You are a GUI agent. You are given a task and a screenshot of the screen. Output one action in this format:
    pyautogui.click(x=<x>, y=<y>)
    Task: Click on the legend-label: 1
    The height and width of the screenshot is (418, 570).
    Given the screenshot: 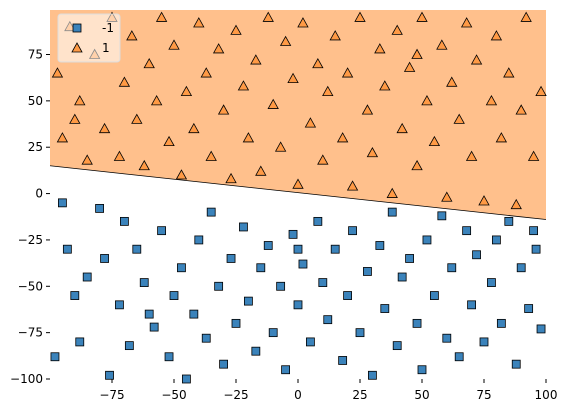 What is the action you would take?
    pyautogui.click(x=106, y=48)
    